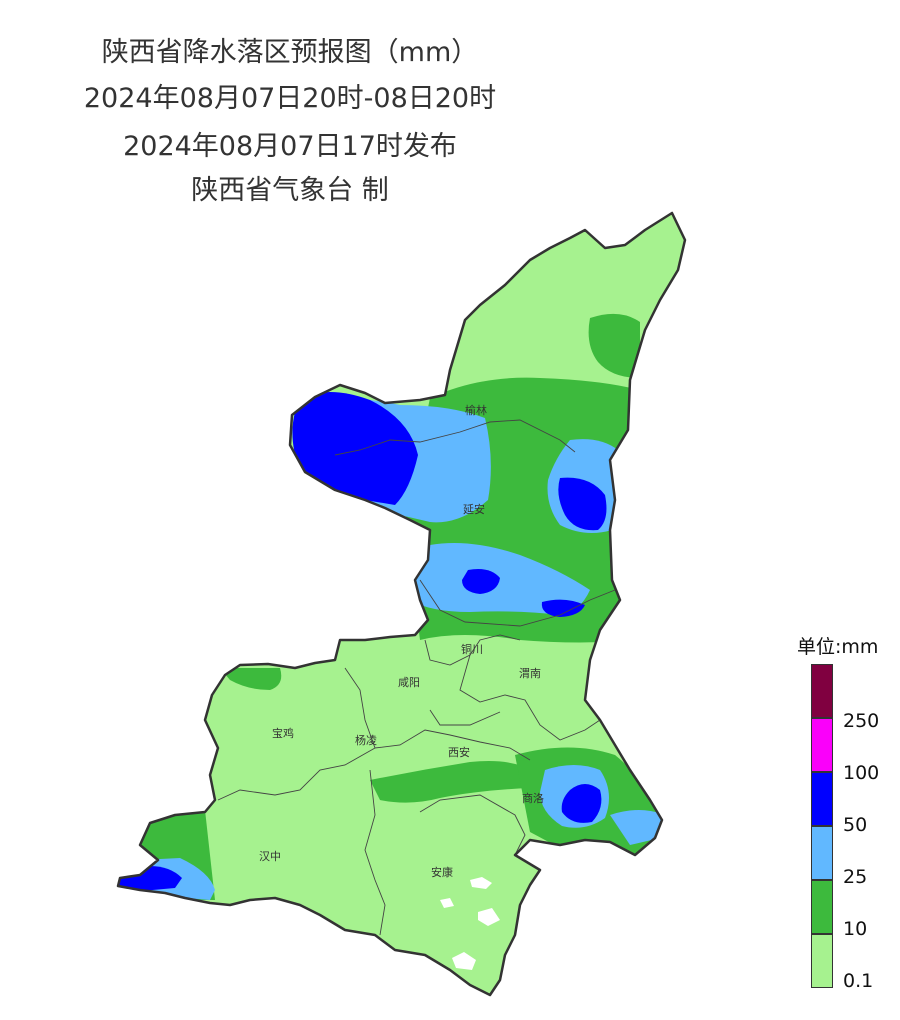 This screenshot has width=900, height=1020. What do you see at coordinates (409, 682) in the screenshot?
I see `city-label-xianyang: 咸阳` at bounding box center [409, 682].